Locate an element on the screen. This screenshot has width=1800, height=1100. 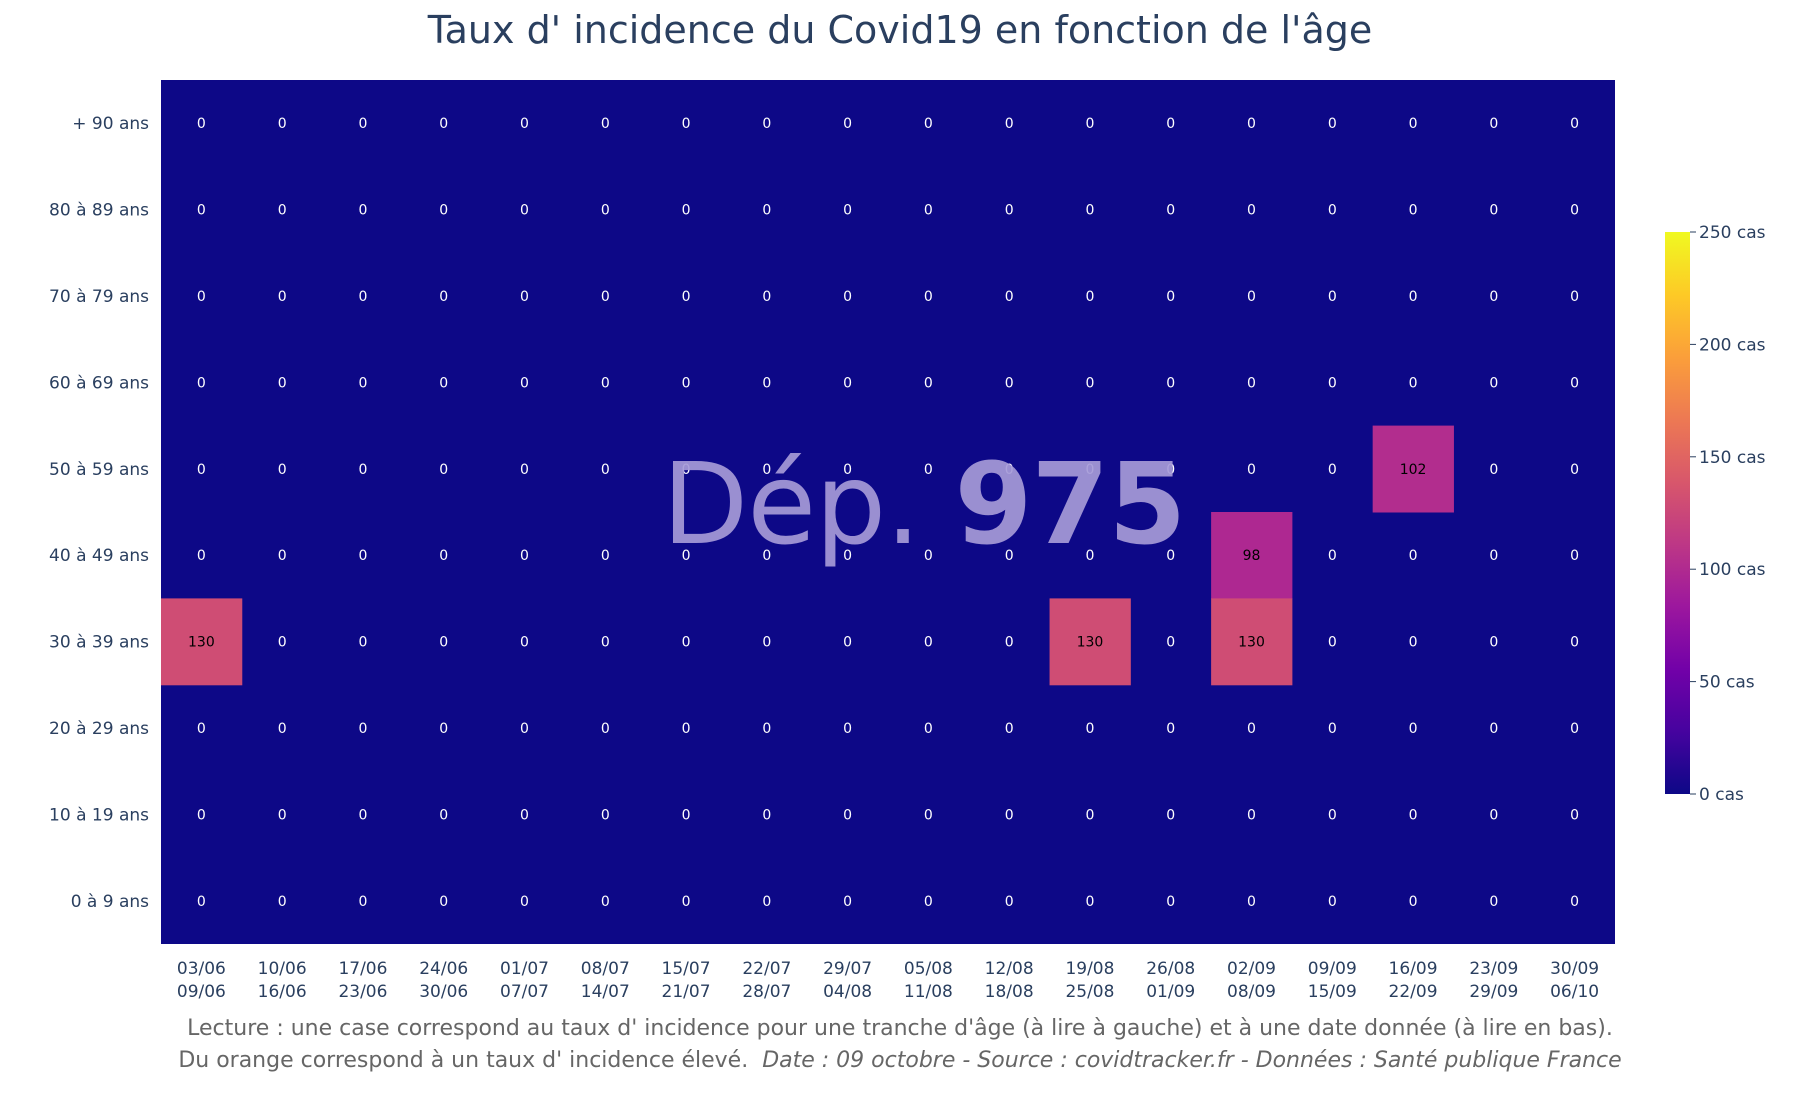
y-tick-label: 50 à 59 ans is located at coordinates (99, 470).